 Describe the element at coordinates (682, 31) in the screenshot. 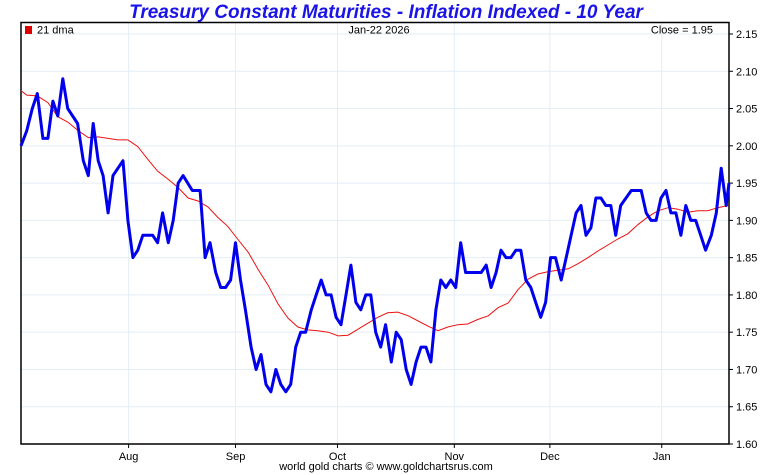

I see `close-label: Close = 1.95` at that location.